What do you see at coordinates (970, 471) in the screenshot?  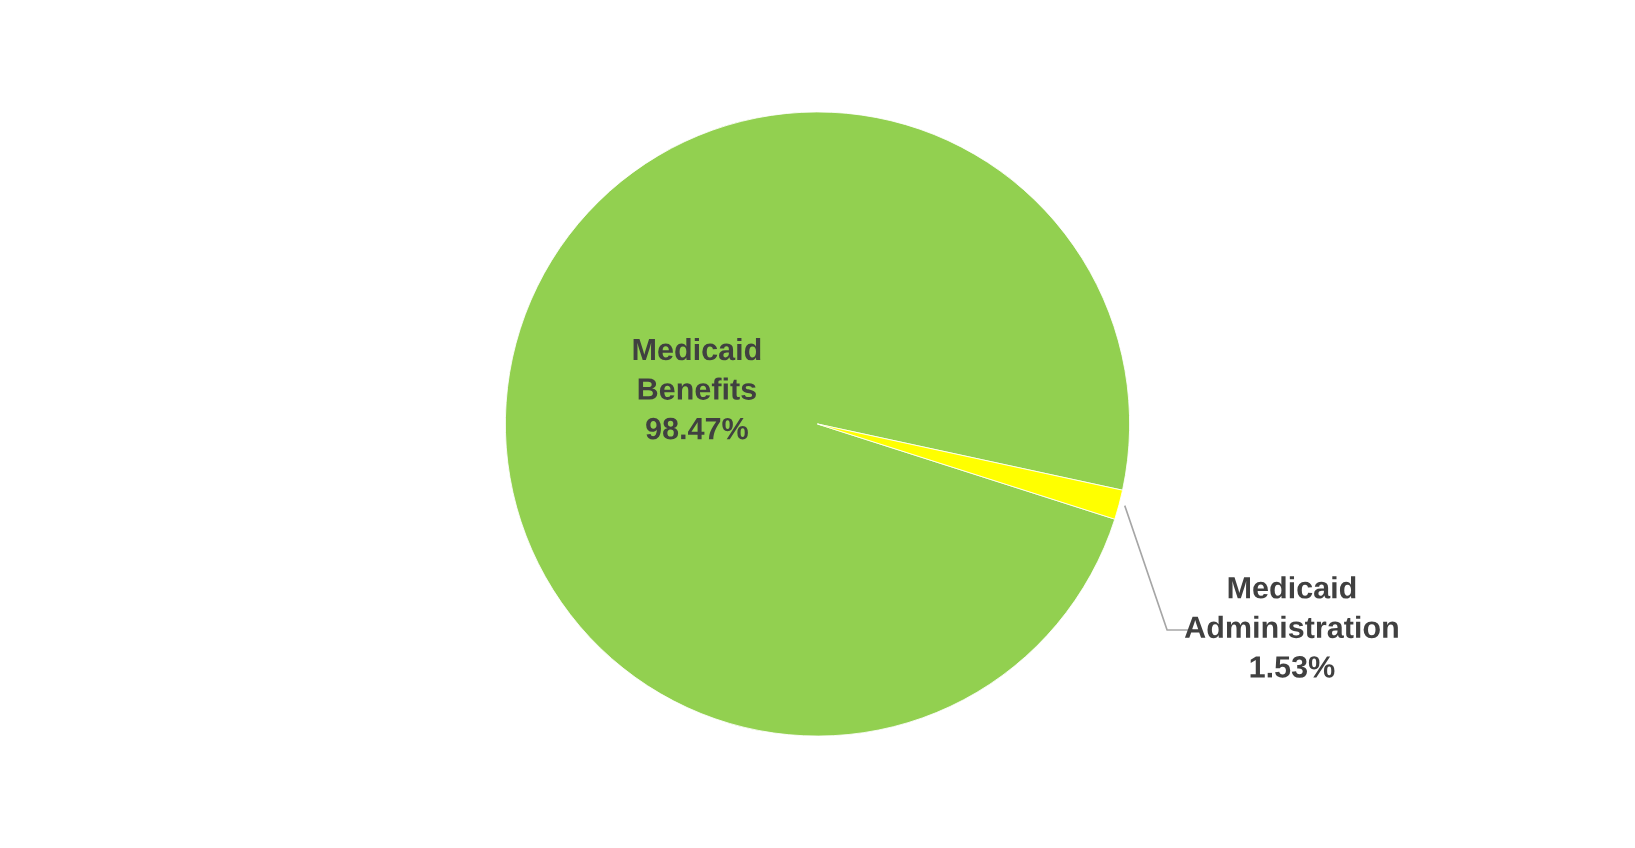 I see `pie-slice` at bounding box center [970, 471].